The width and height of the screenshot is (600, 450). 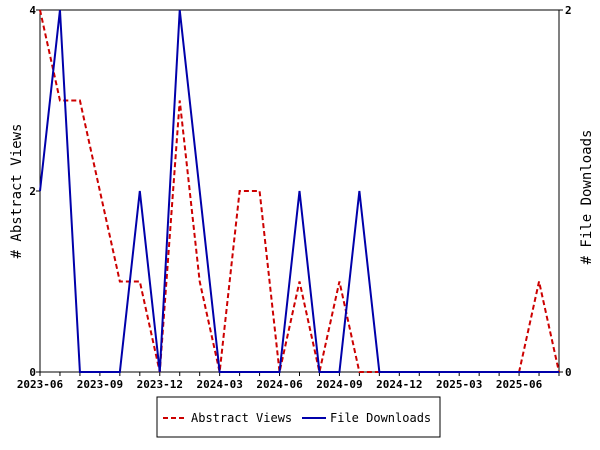 What do you see at coordinates (380, 418) in the screenshot?
I see `legend-label-file-downloads: File Downloads` at bounding box center [380, 418].